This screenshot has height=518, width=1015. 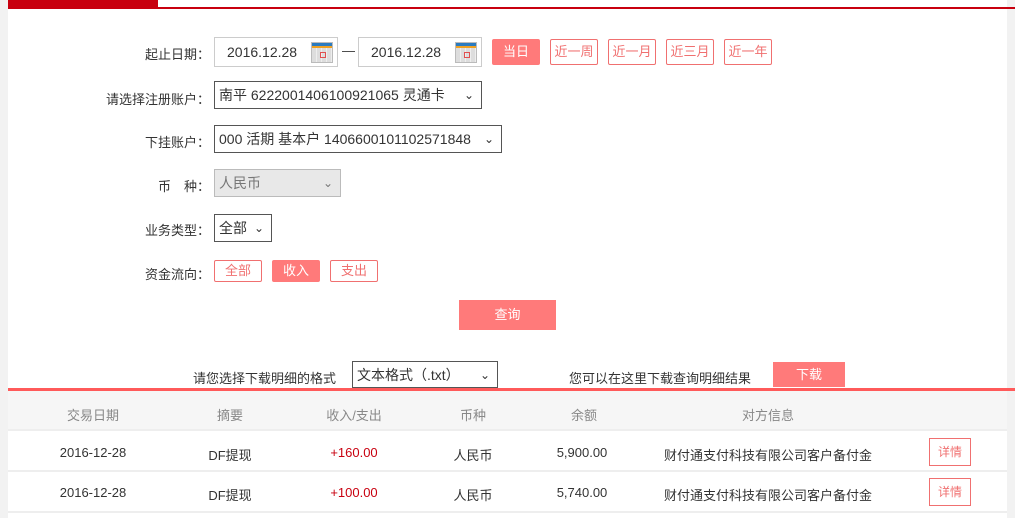 I want to click on header-counterparty: 对方信息, so click(x=767, y=415).